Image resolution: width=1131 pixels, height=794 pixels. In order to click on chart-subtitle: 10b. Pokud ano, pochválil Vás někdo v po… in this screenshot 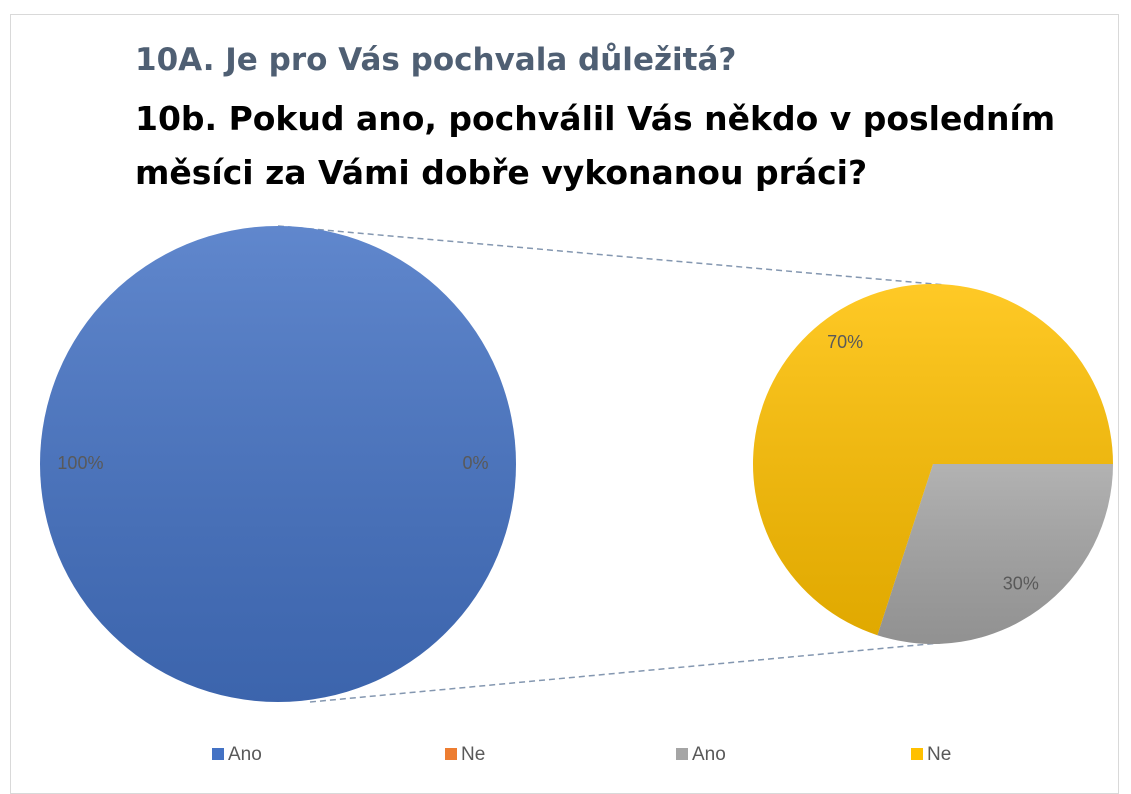, I will do `click(595, 145)`.